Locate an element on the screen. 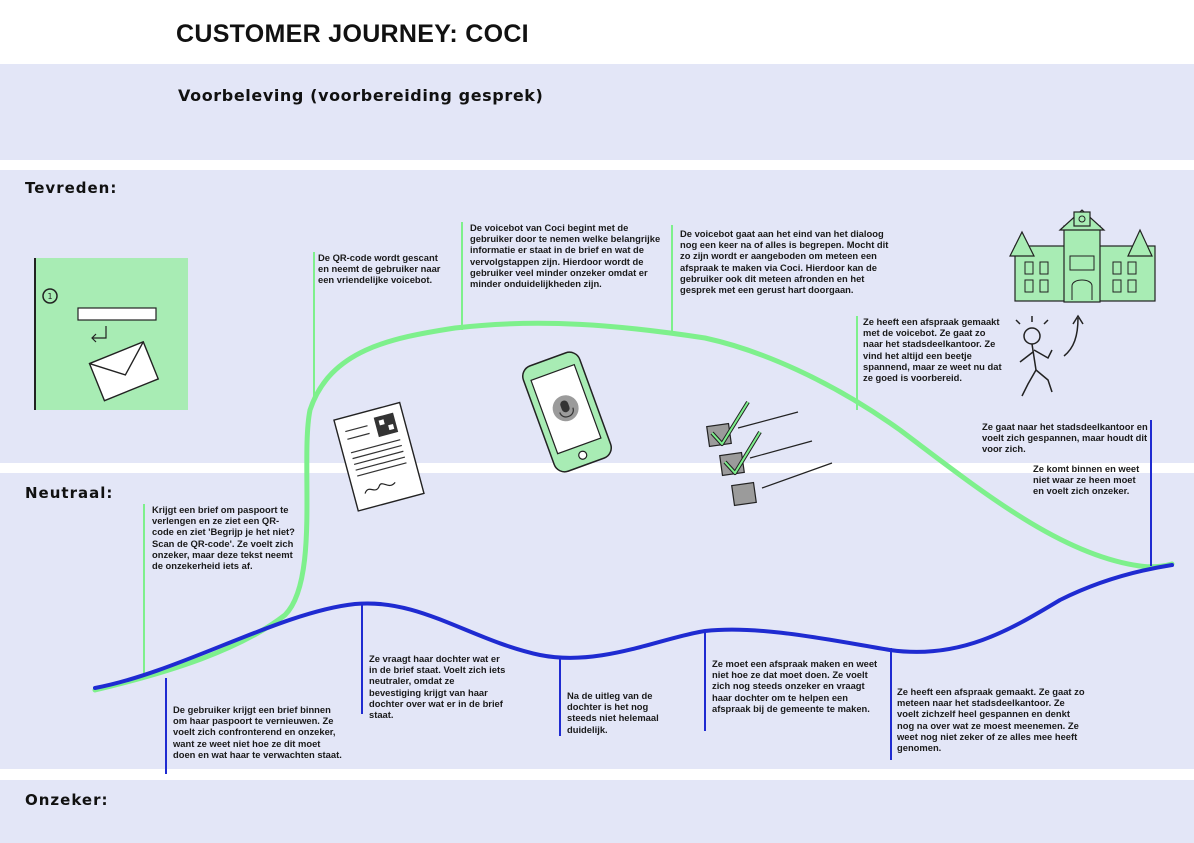  zone-label-uncertain: Onzeker: is located at coordinates (67, 800).